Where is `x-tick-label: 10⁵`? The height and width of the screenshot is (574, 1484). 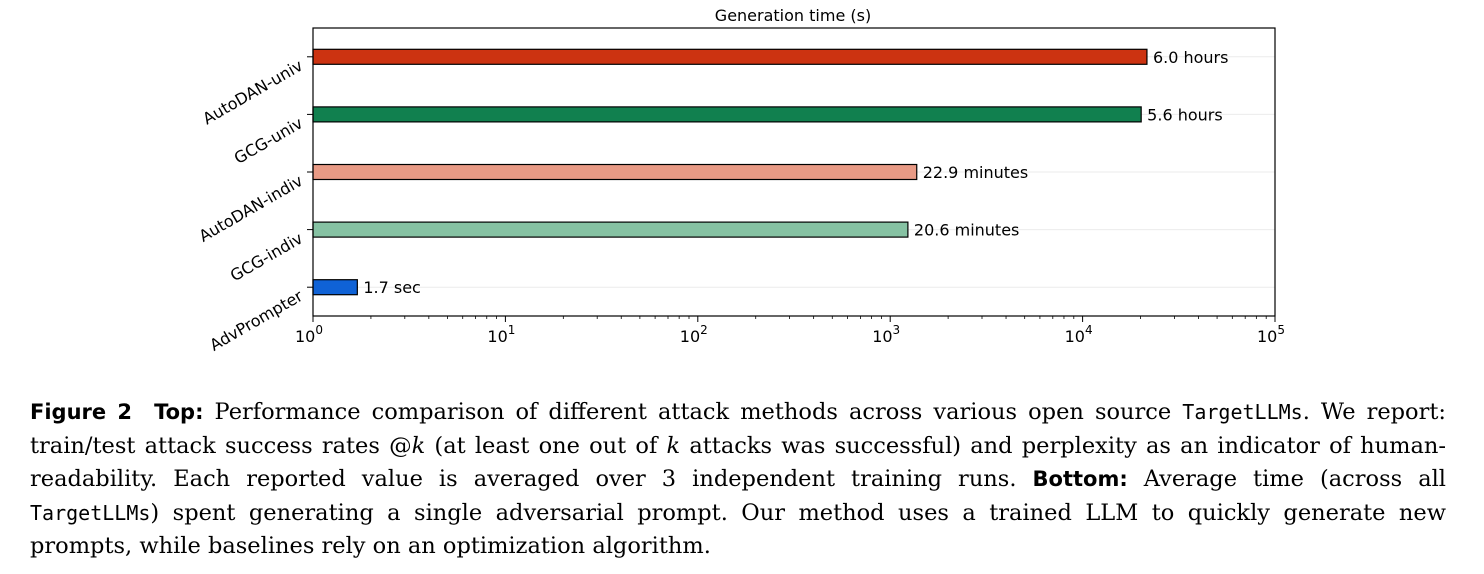
x-tick-label: 10⁵ is located at coordinates (1271, 334).